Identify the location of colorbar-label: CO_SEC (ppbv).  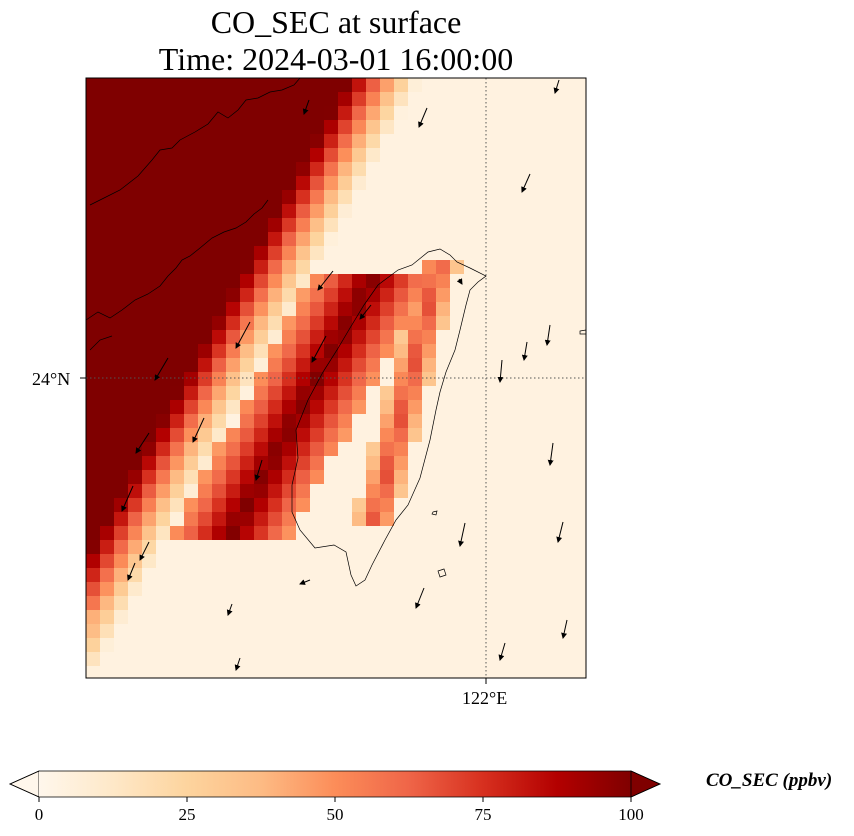
(769, 780).